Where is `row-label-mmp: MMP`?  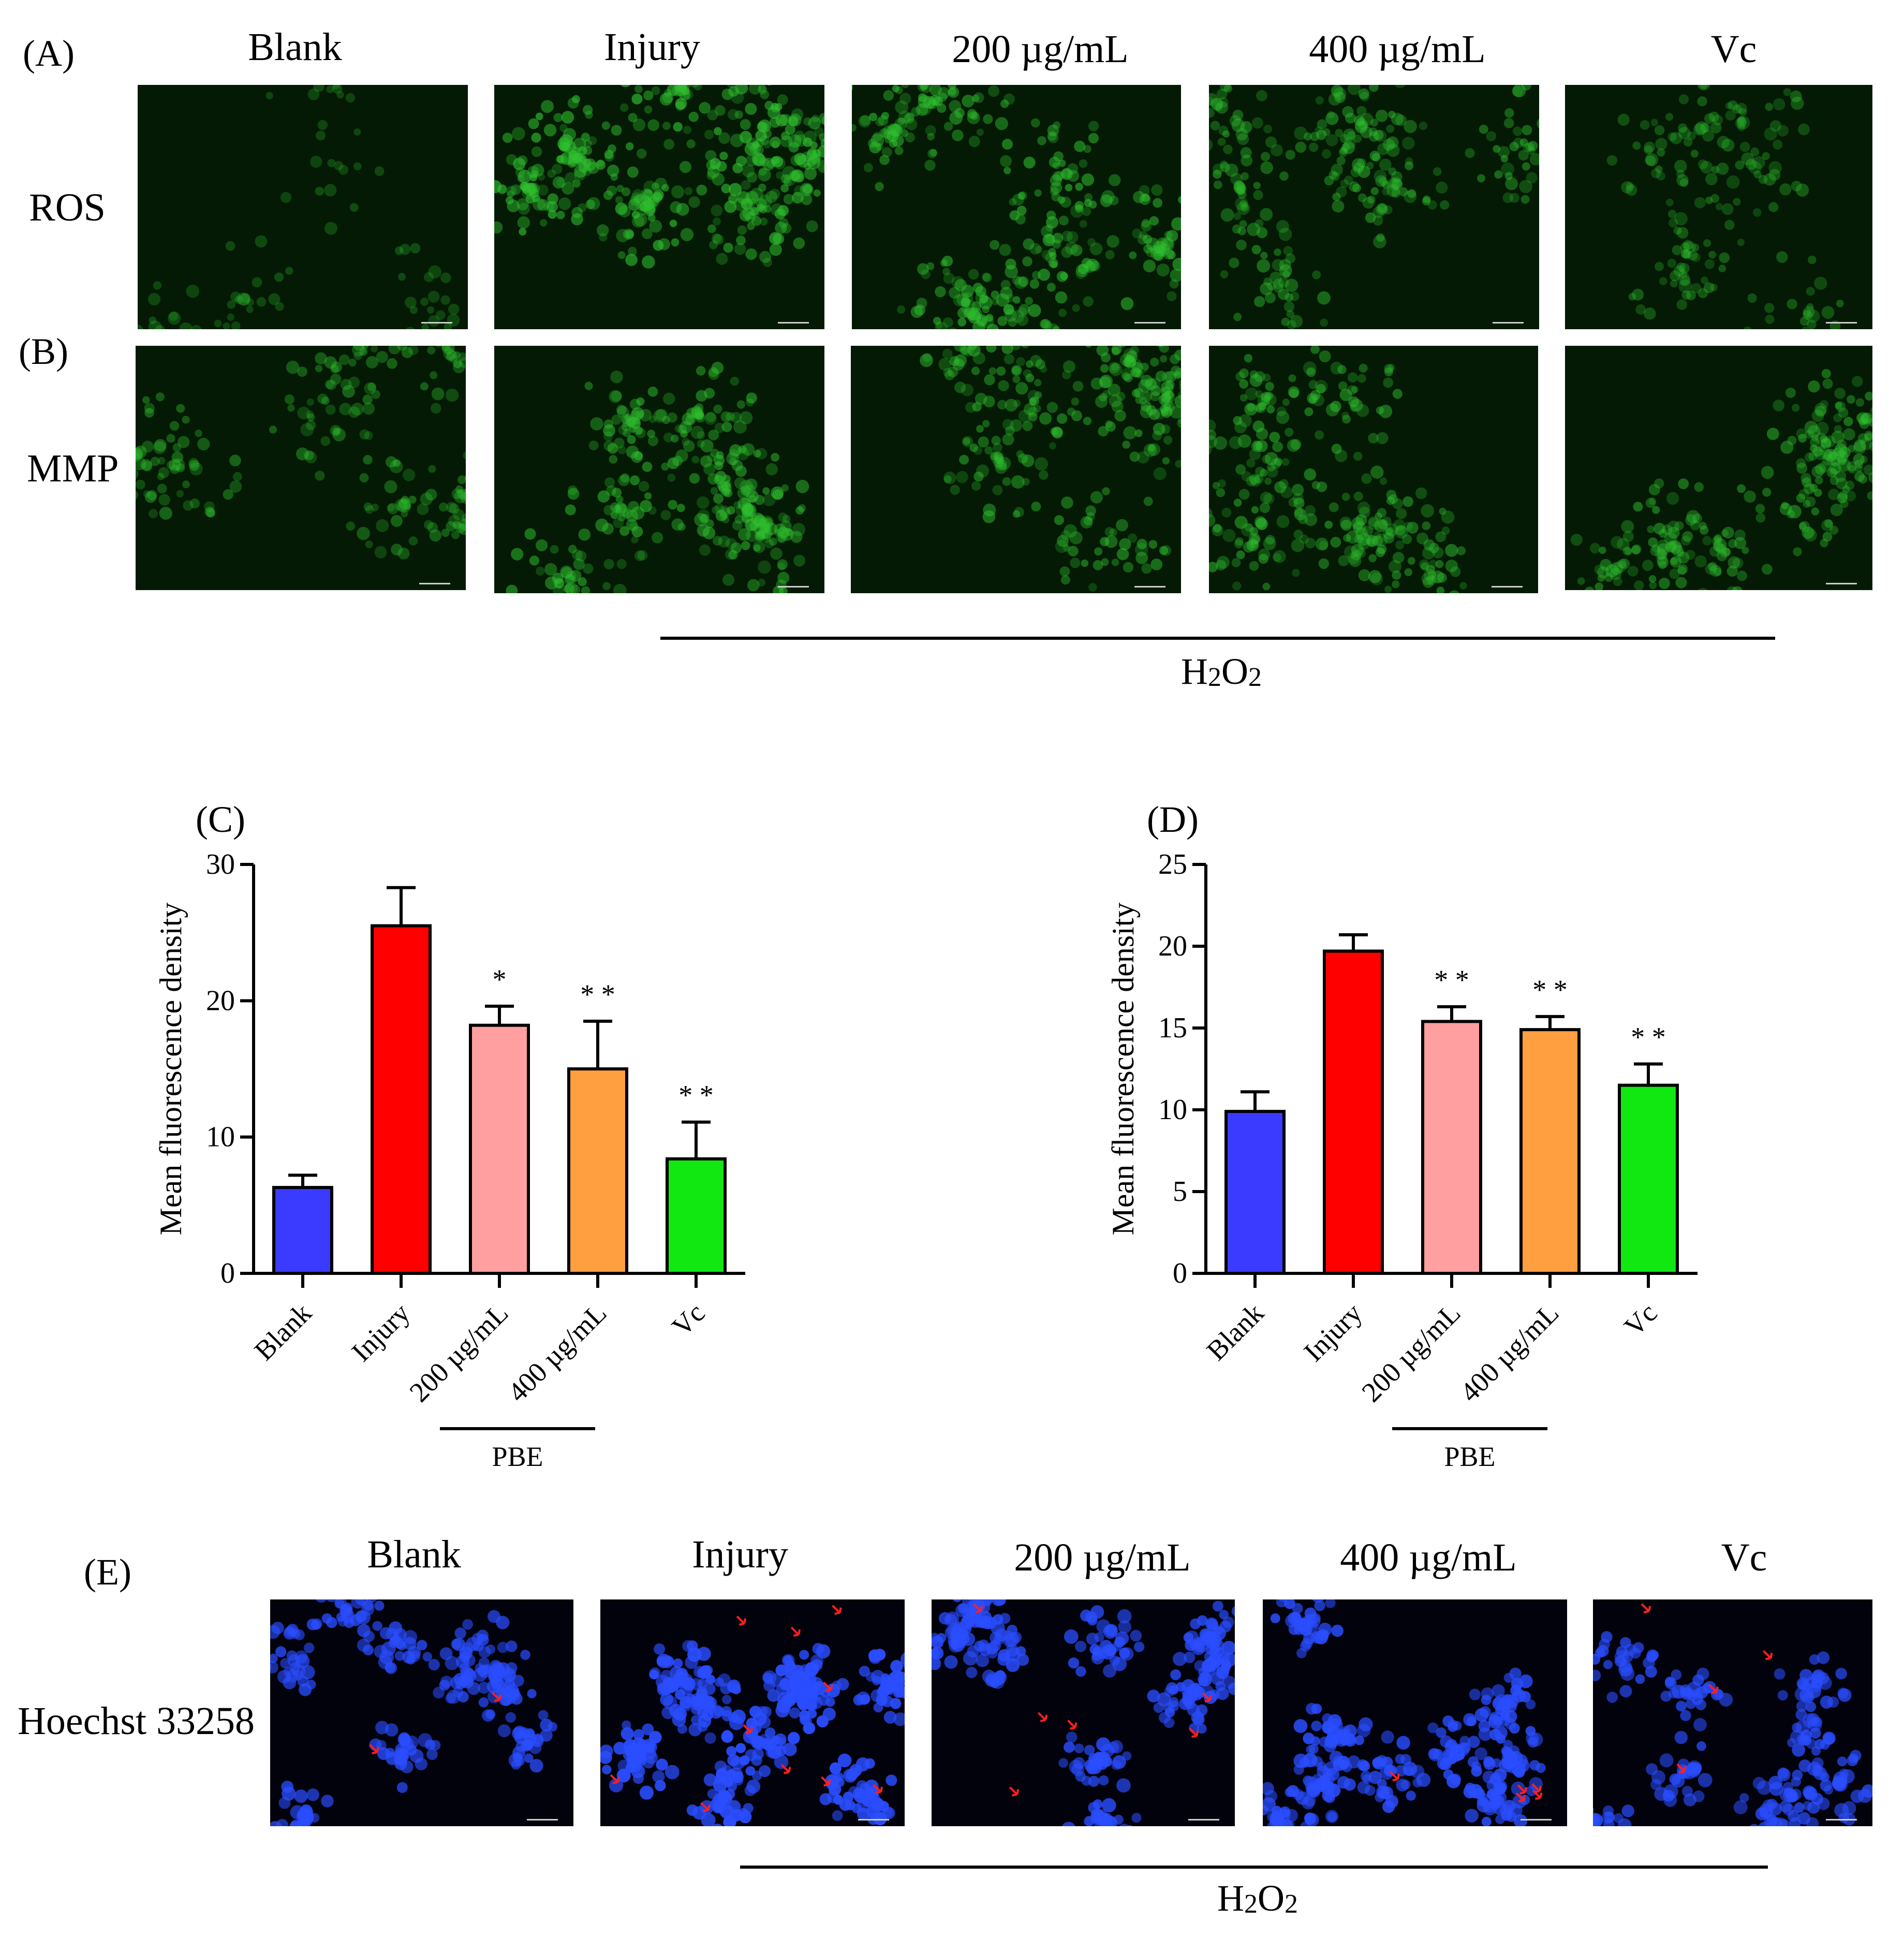 row-label-mmp: MMP is located at coordinates (73, 469).